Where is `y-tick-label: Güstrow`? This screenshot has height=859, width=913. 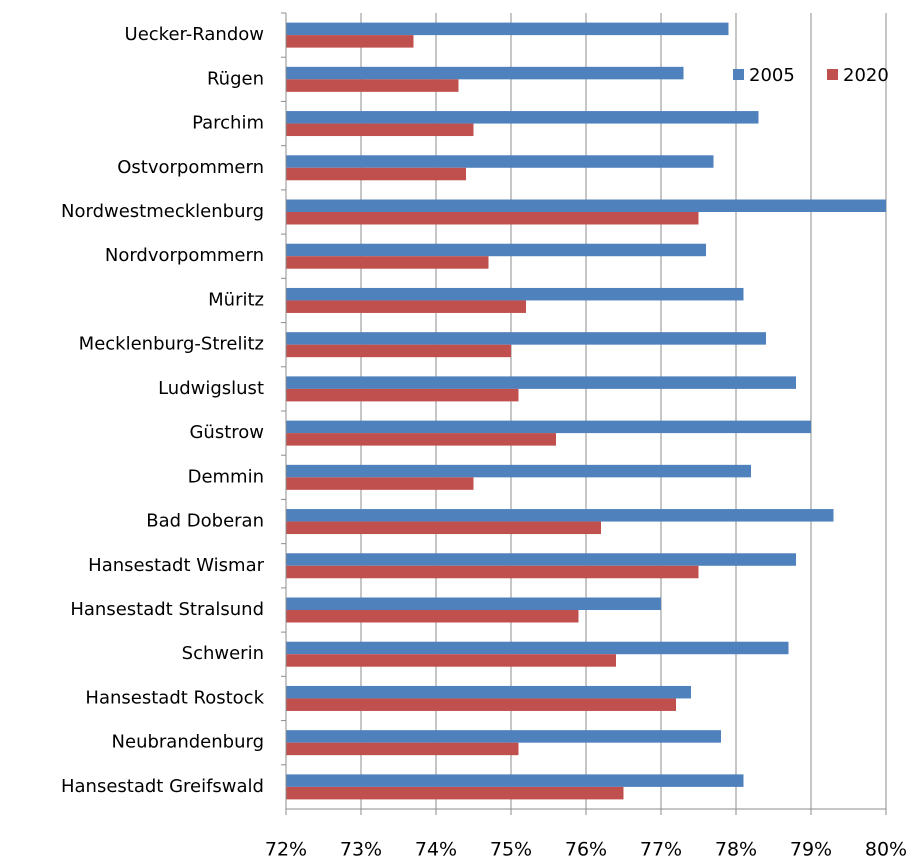
y-tick-label: Güstrow is located at coordinates (226, 432).